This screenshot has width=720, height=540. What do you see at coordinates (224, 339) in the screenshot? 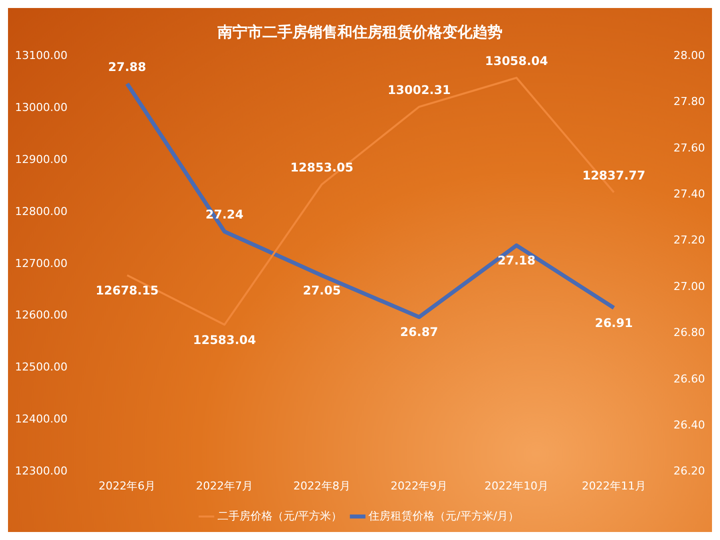
I see `data-label: 12583.04` at bounding box center [224, 339].